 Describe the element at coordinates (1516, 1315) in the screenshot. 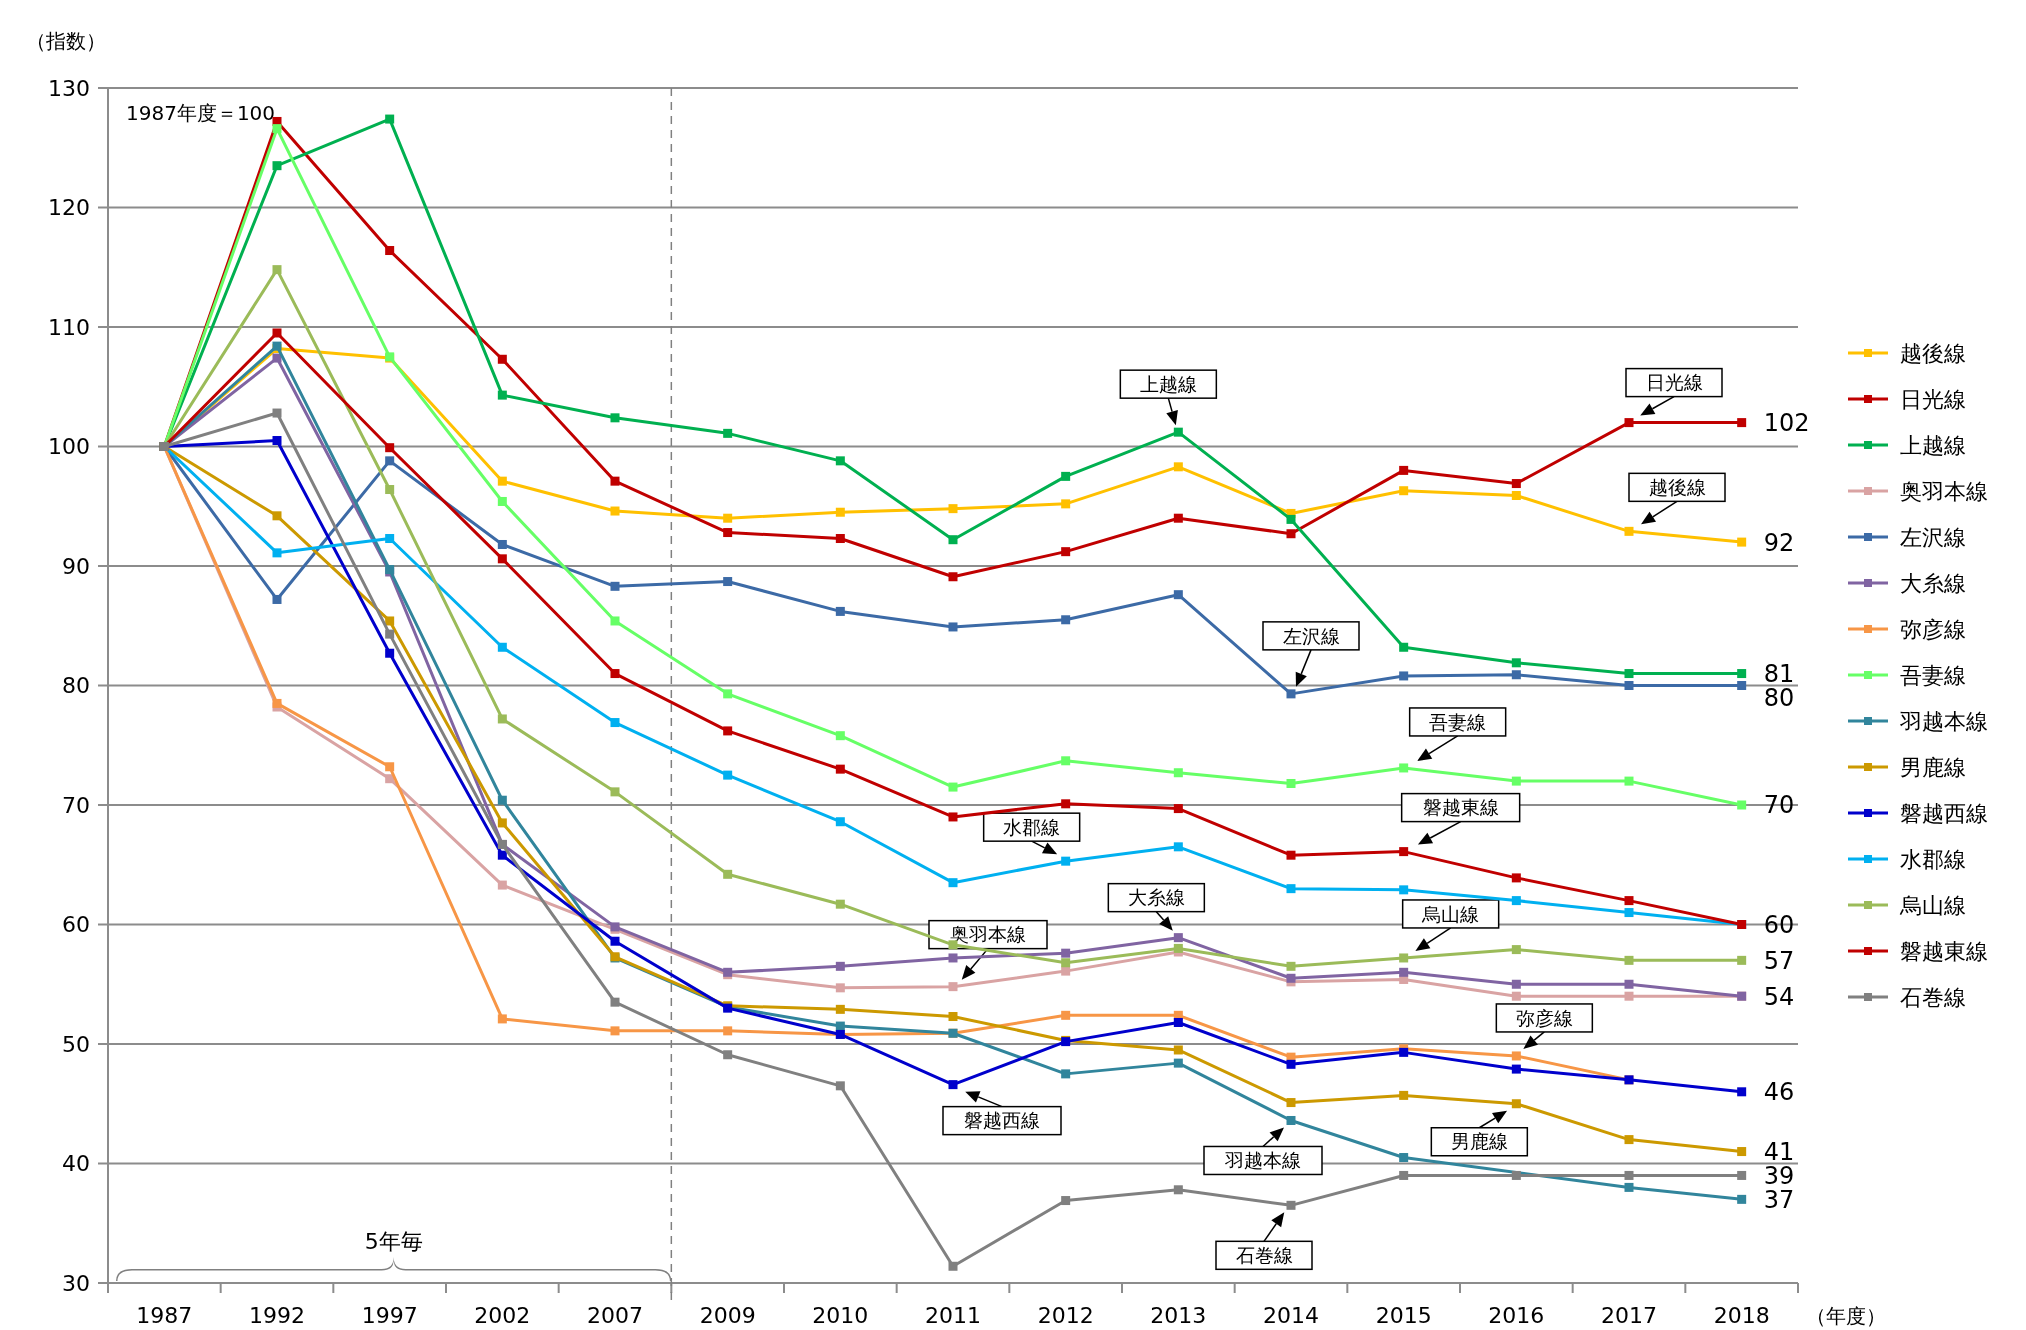

I see `x-tick-label: 2016` at that location.